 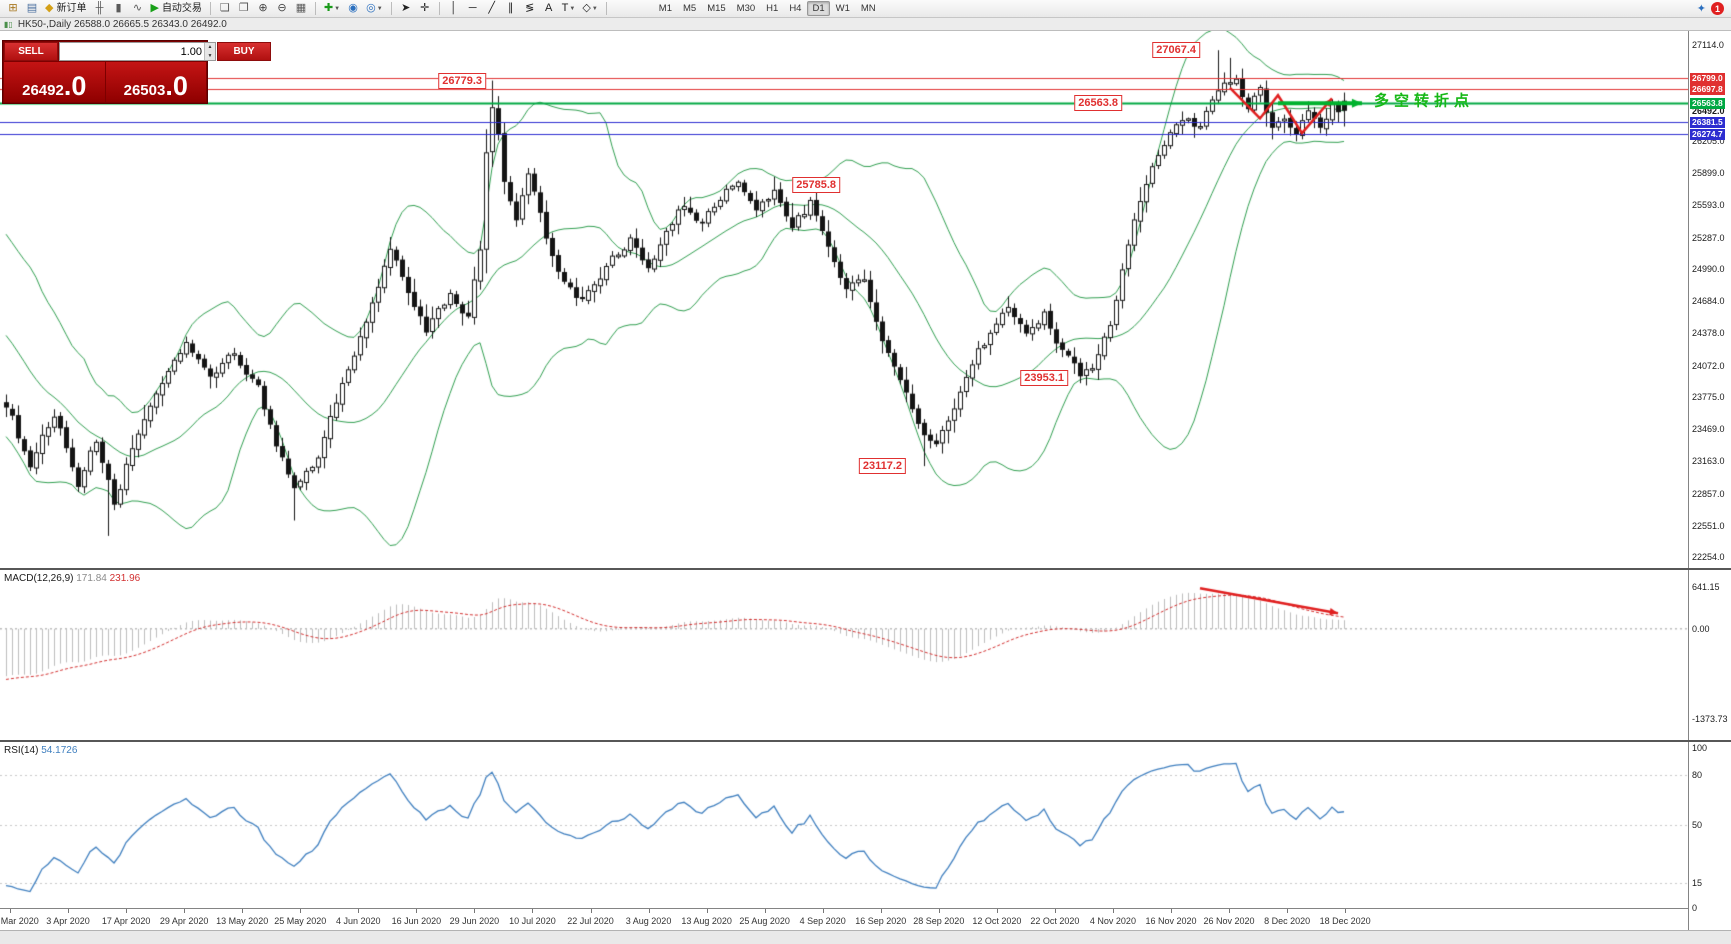 I want to click on vertical-line-icon: │, so click(x=454, y=8).